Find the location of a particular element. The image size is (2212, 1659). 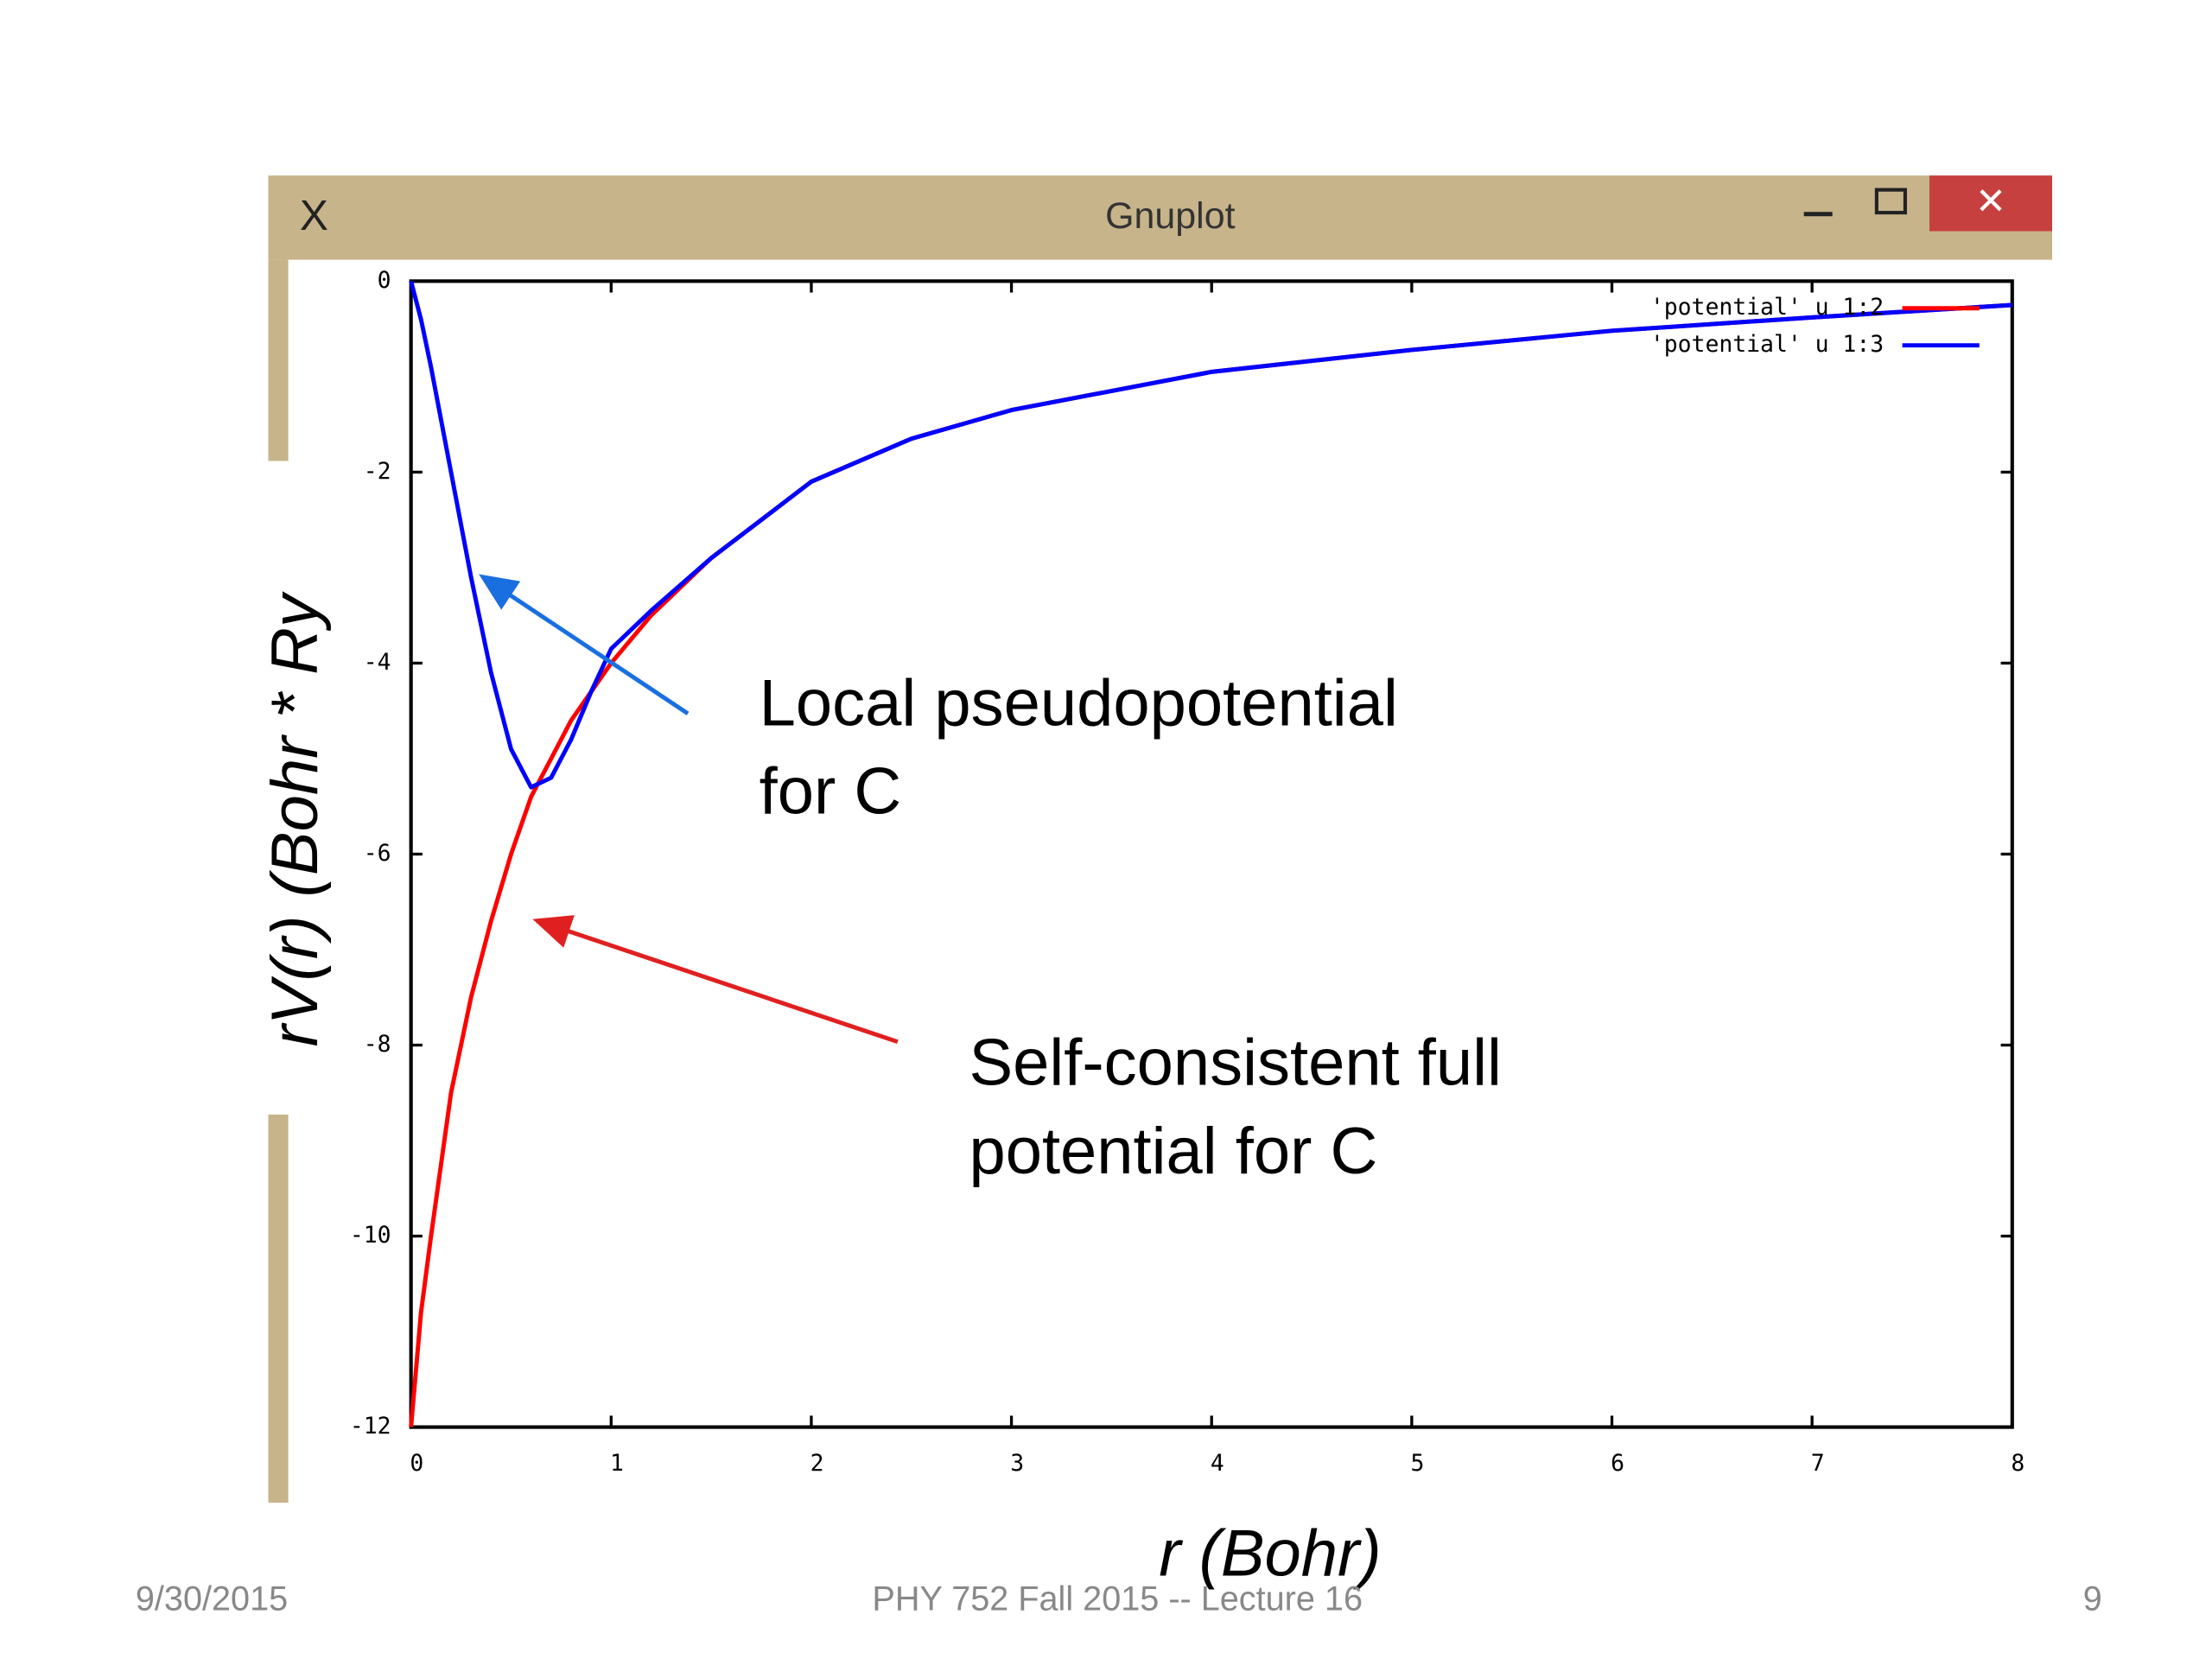

x-tick-label: 3 is located at coordinates (1017, 1463).